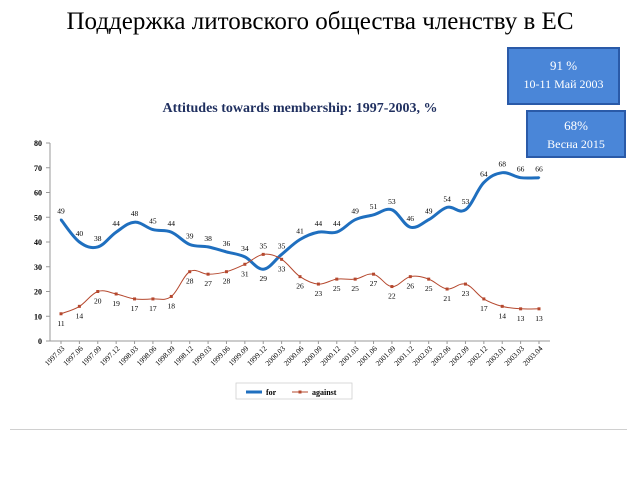  What do you see at coordinates (447, 198) in the screenshot?
I see `data-label-for: 54` at bounding box center [447, 198].